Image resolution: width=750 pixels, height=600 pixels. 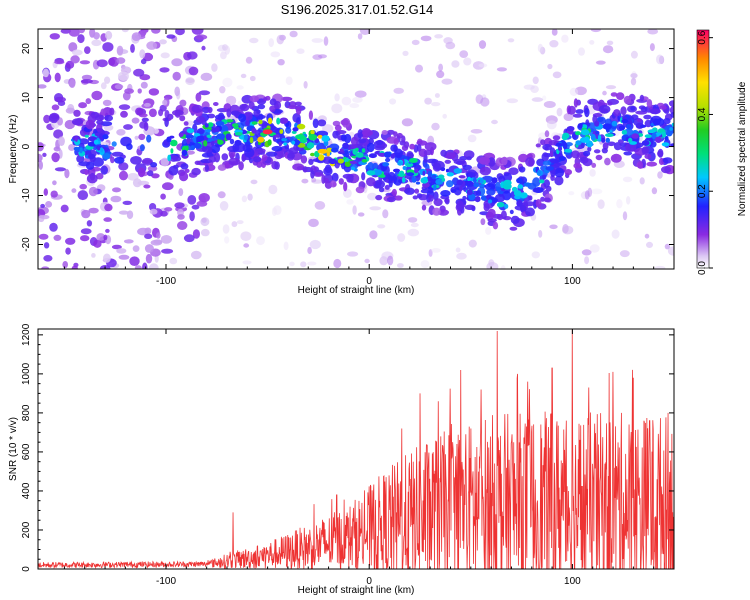 I want to click on hotspot-blob, so click(x=267, y=132).